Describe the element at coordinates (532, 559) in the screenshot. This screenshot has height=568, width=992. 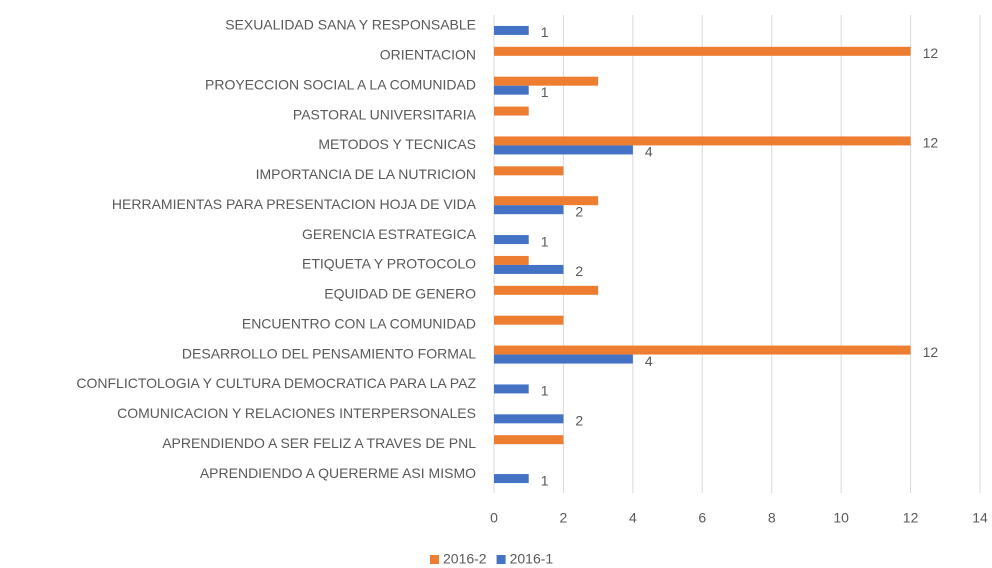
I see `legend-label: 2016-1` at that location.